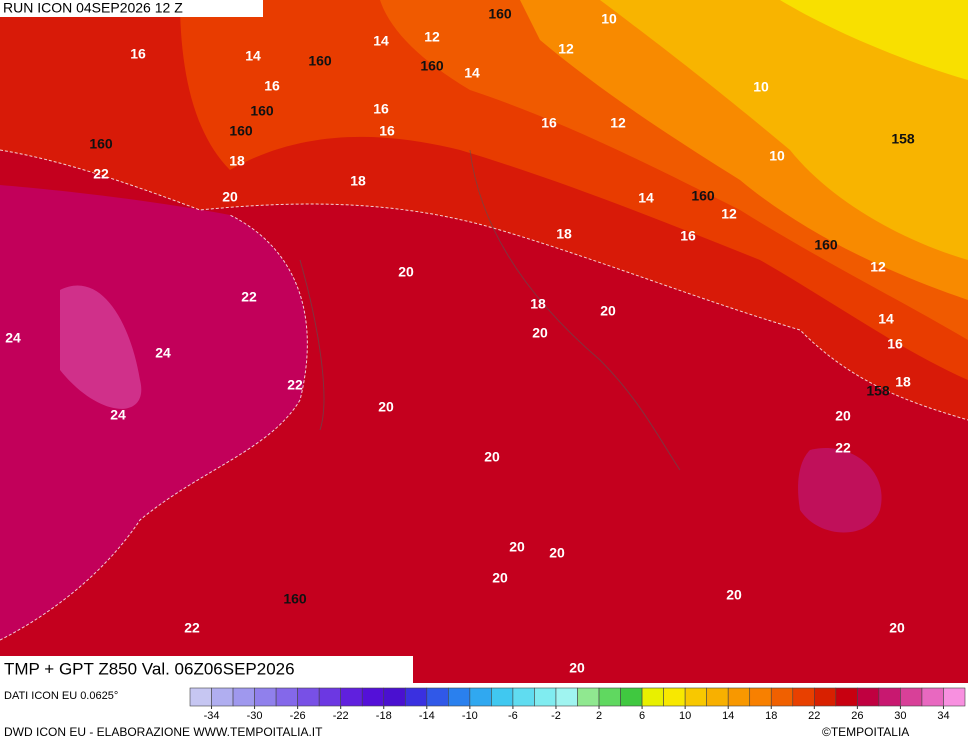 Image resolution: width=968 pixels, height=745 pixels. I want to click on brand: ©TEMPOITALIA, so click(865, 732).